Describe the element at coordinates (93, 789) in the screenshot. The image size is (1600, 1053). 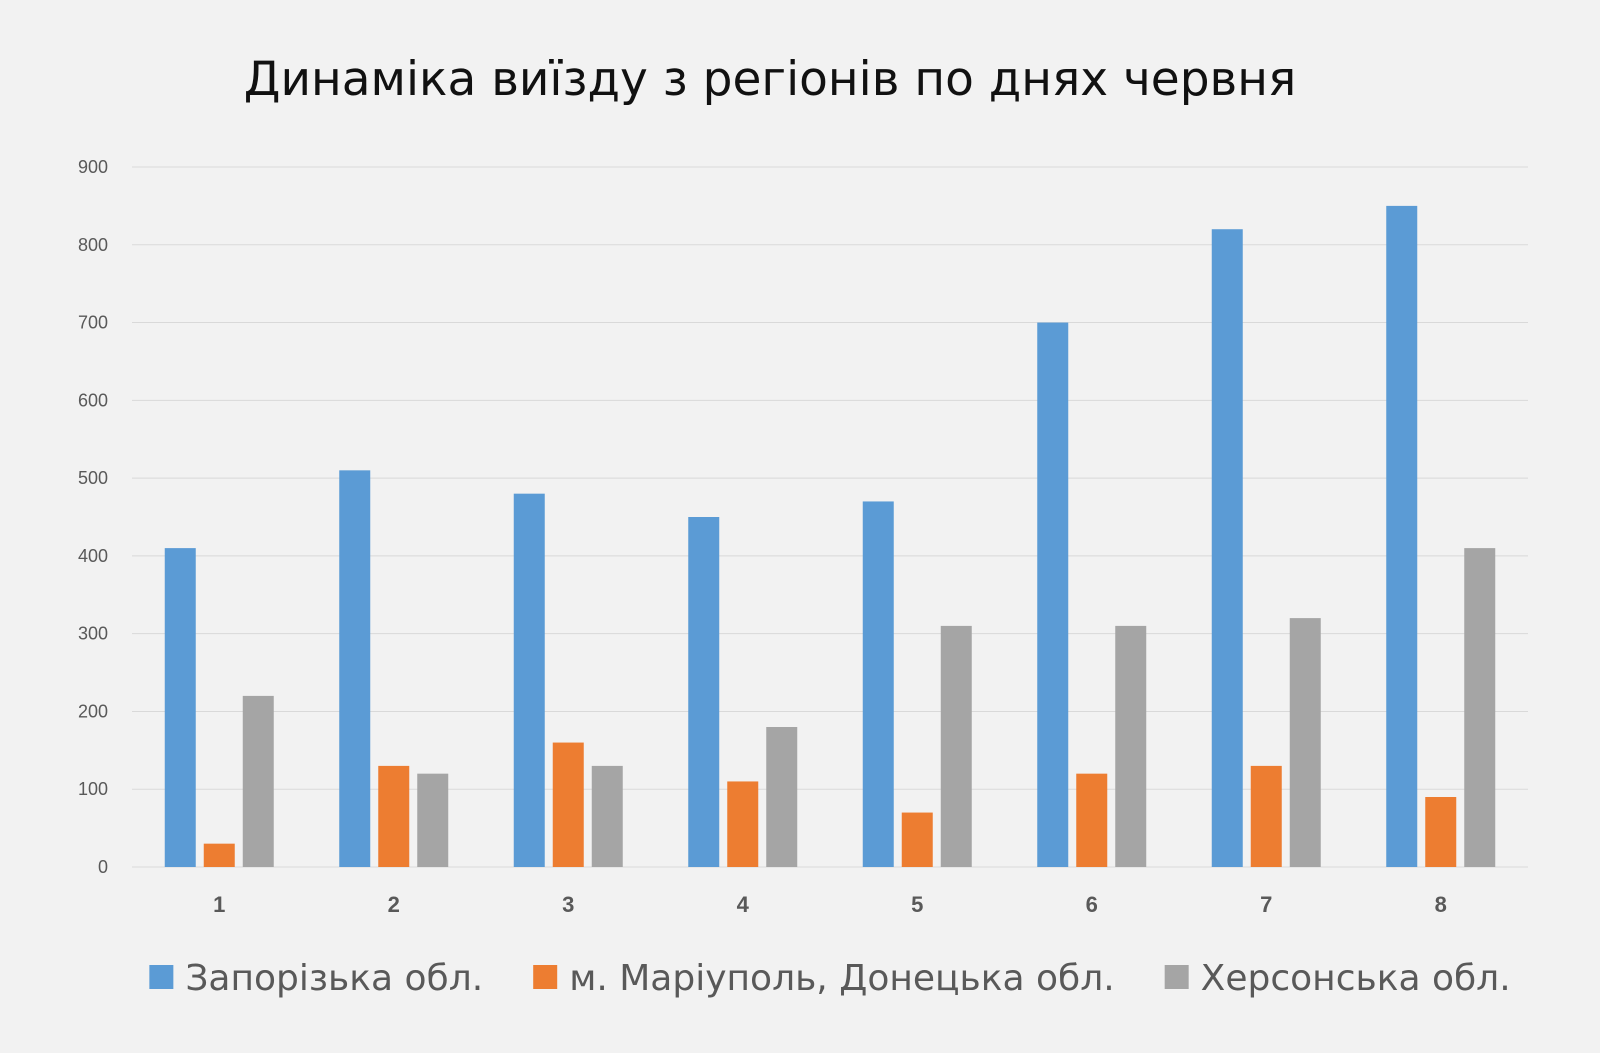
I see `y-tick-label: 100` at that location.